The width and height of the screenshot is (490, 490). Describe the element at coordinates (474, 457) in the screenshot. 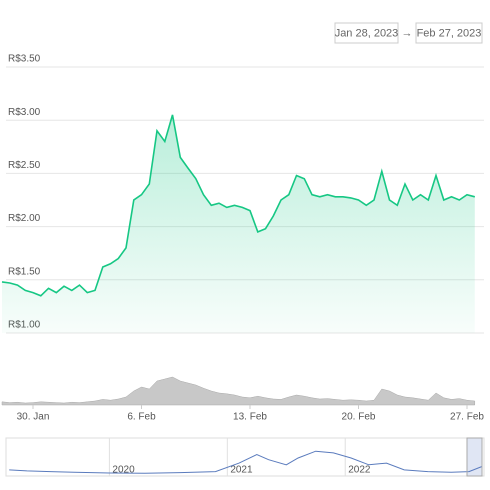

I see `nav-selection` at that location.